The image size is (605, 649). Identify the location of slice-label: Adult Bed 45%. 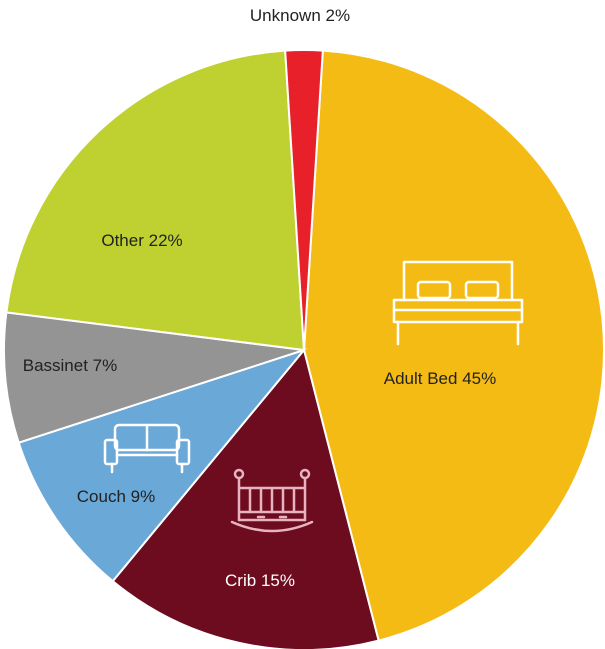
(440, 378).